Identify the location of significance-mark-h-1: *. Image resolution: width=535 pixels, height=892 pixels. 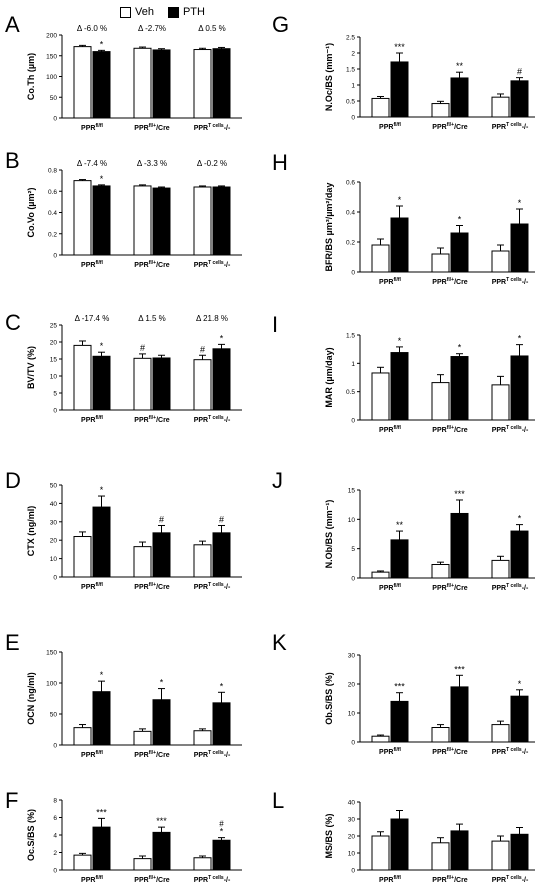
(460, 220).